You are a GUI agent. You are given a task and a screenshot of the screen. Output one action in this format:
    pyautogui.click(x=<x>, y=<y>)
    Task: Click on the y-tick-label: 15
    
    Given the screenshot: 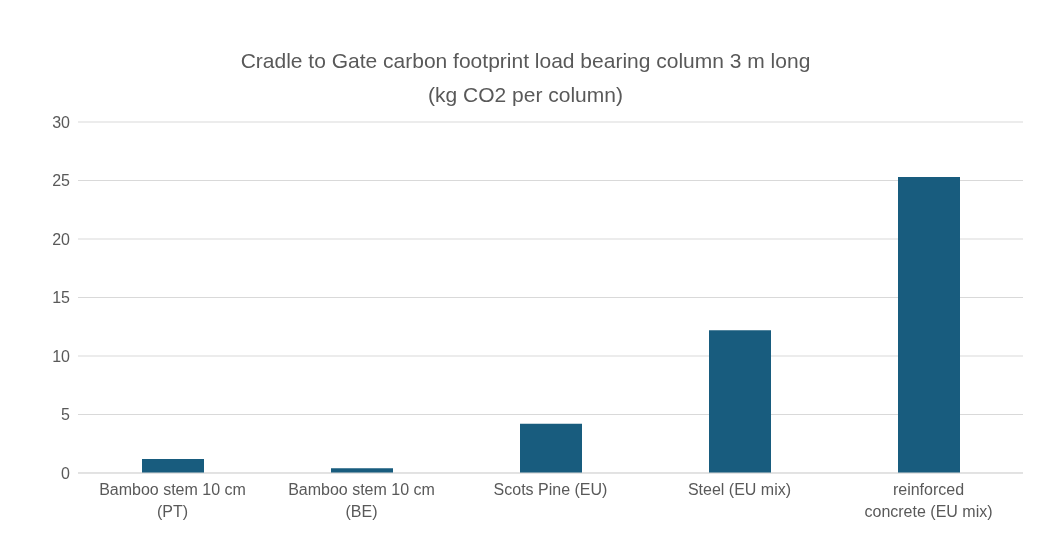 What is the action you would take?
    pyautogui.click(x=61, y=298)
    